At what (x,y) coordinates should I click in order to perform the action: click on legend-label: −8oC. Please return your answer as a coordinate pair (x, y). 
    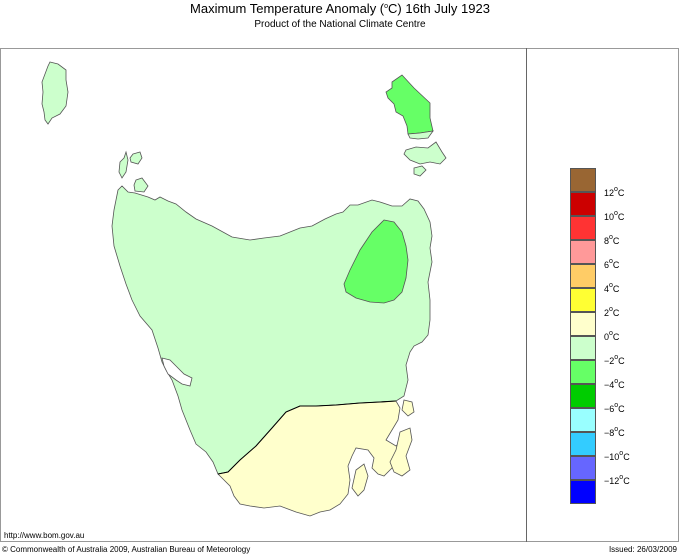
    Looking at the image, I should click on (614, 432).